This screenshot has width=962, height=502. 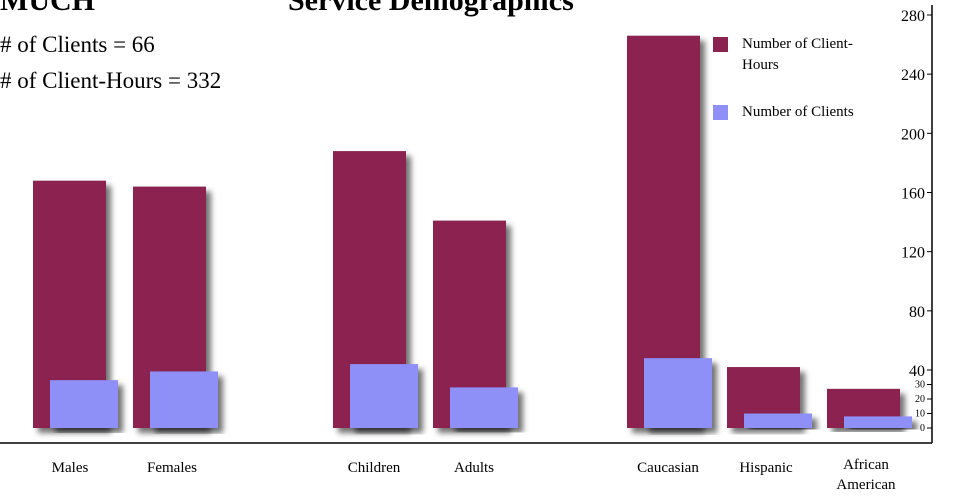 I want to click on bar-clients-african-american, so click(x=878, y=422).